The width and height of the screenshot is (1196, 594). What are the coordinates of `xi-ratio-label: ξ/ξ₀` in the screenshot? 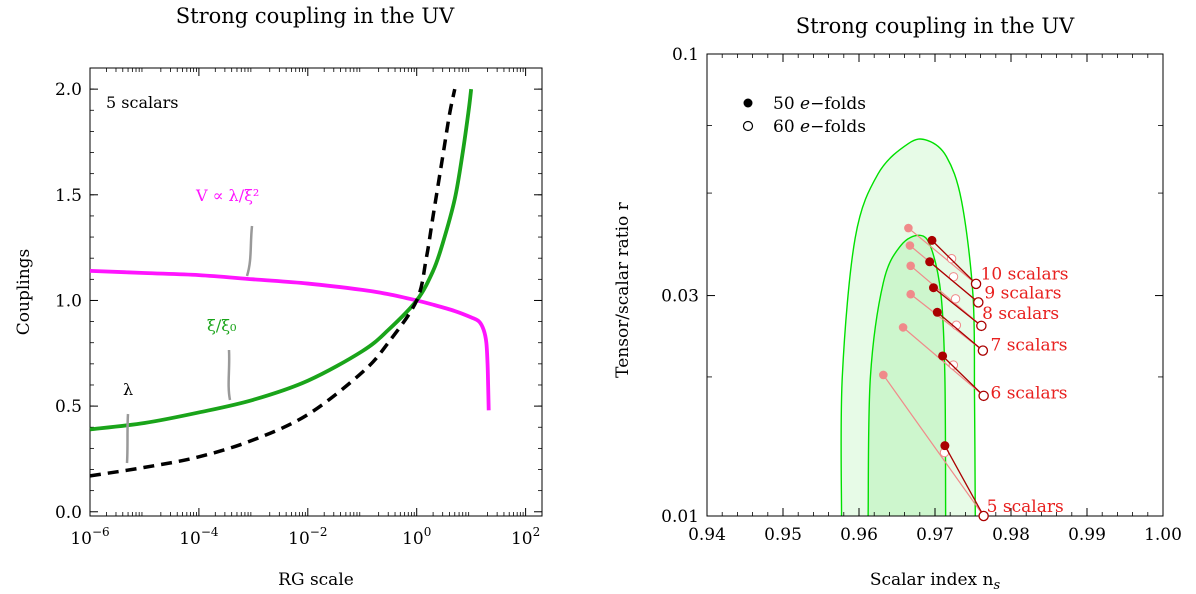 It's located at (221, 325).